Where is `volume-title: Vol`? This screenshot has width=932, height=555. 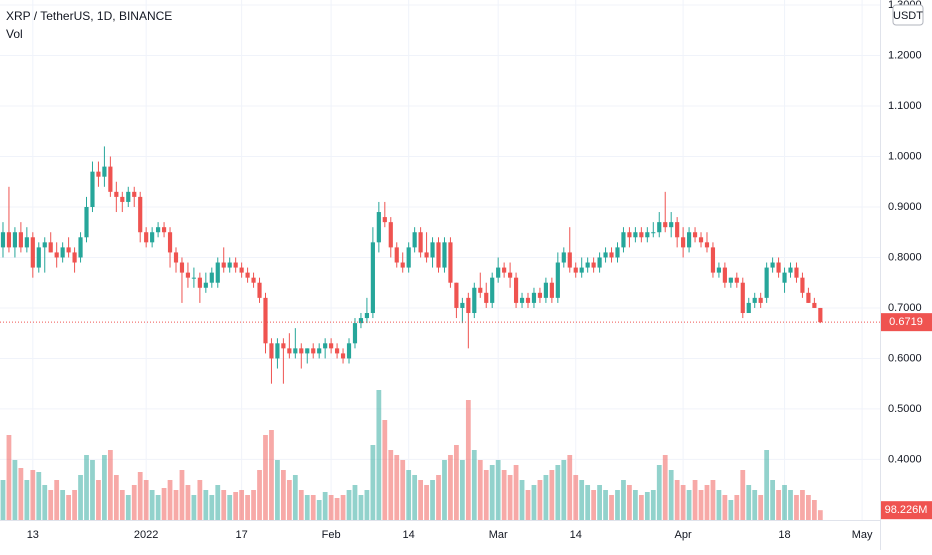
volume-title: Vol is located at coordinates (14, 34).